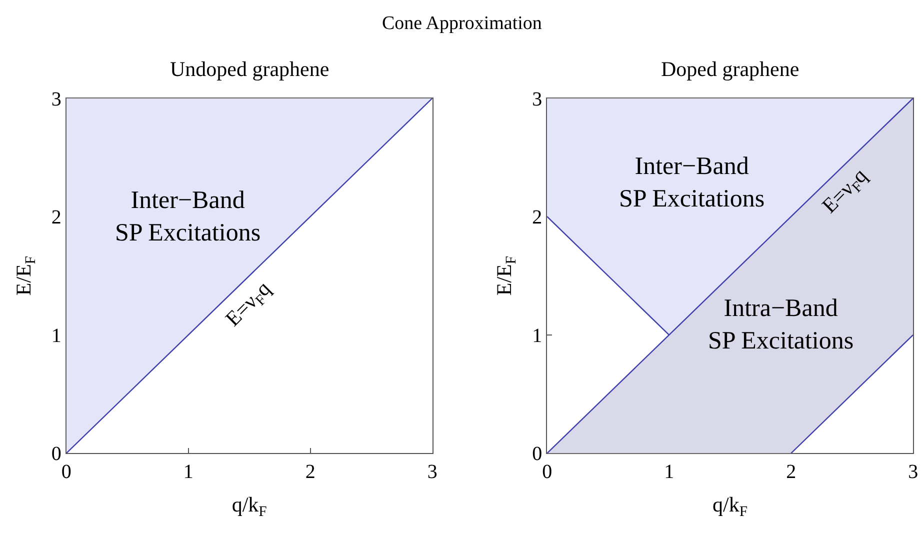 This screenshot has height=542, width=924. Describe the element at coordinates (781, 324) in the screenshot. I see `annotation: Intra−Band SP Excitations` at that location.